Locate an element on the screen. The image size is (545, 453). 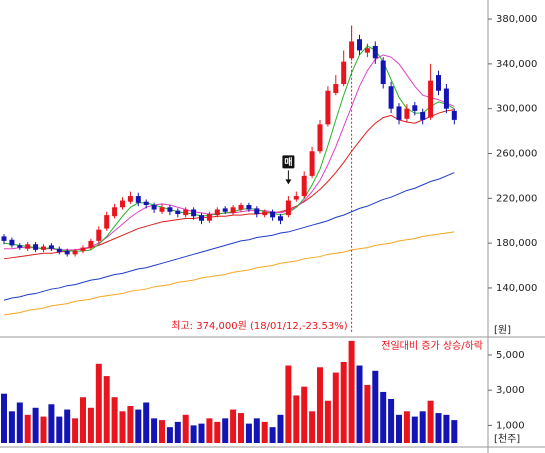
y-tick-label: 5,000 is located at coordinates (510, 355).